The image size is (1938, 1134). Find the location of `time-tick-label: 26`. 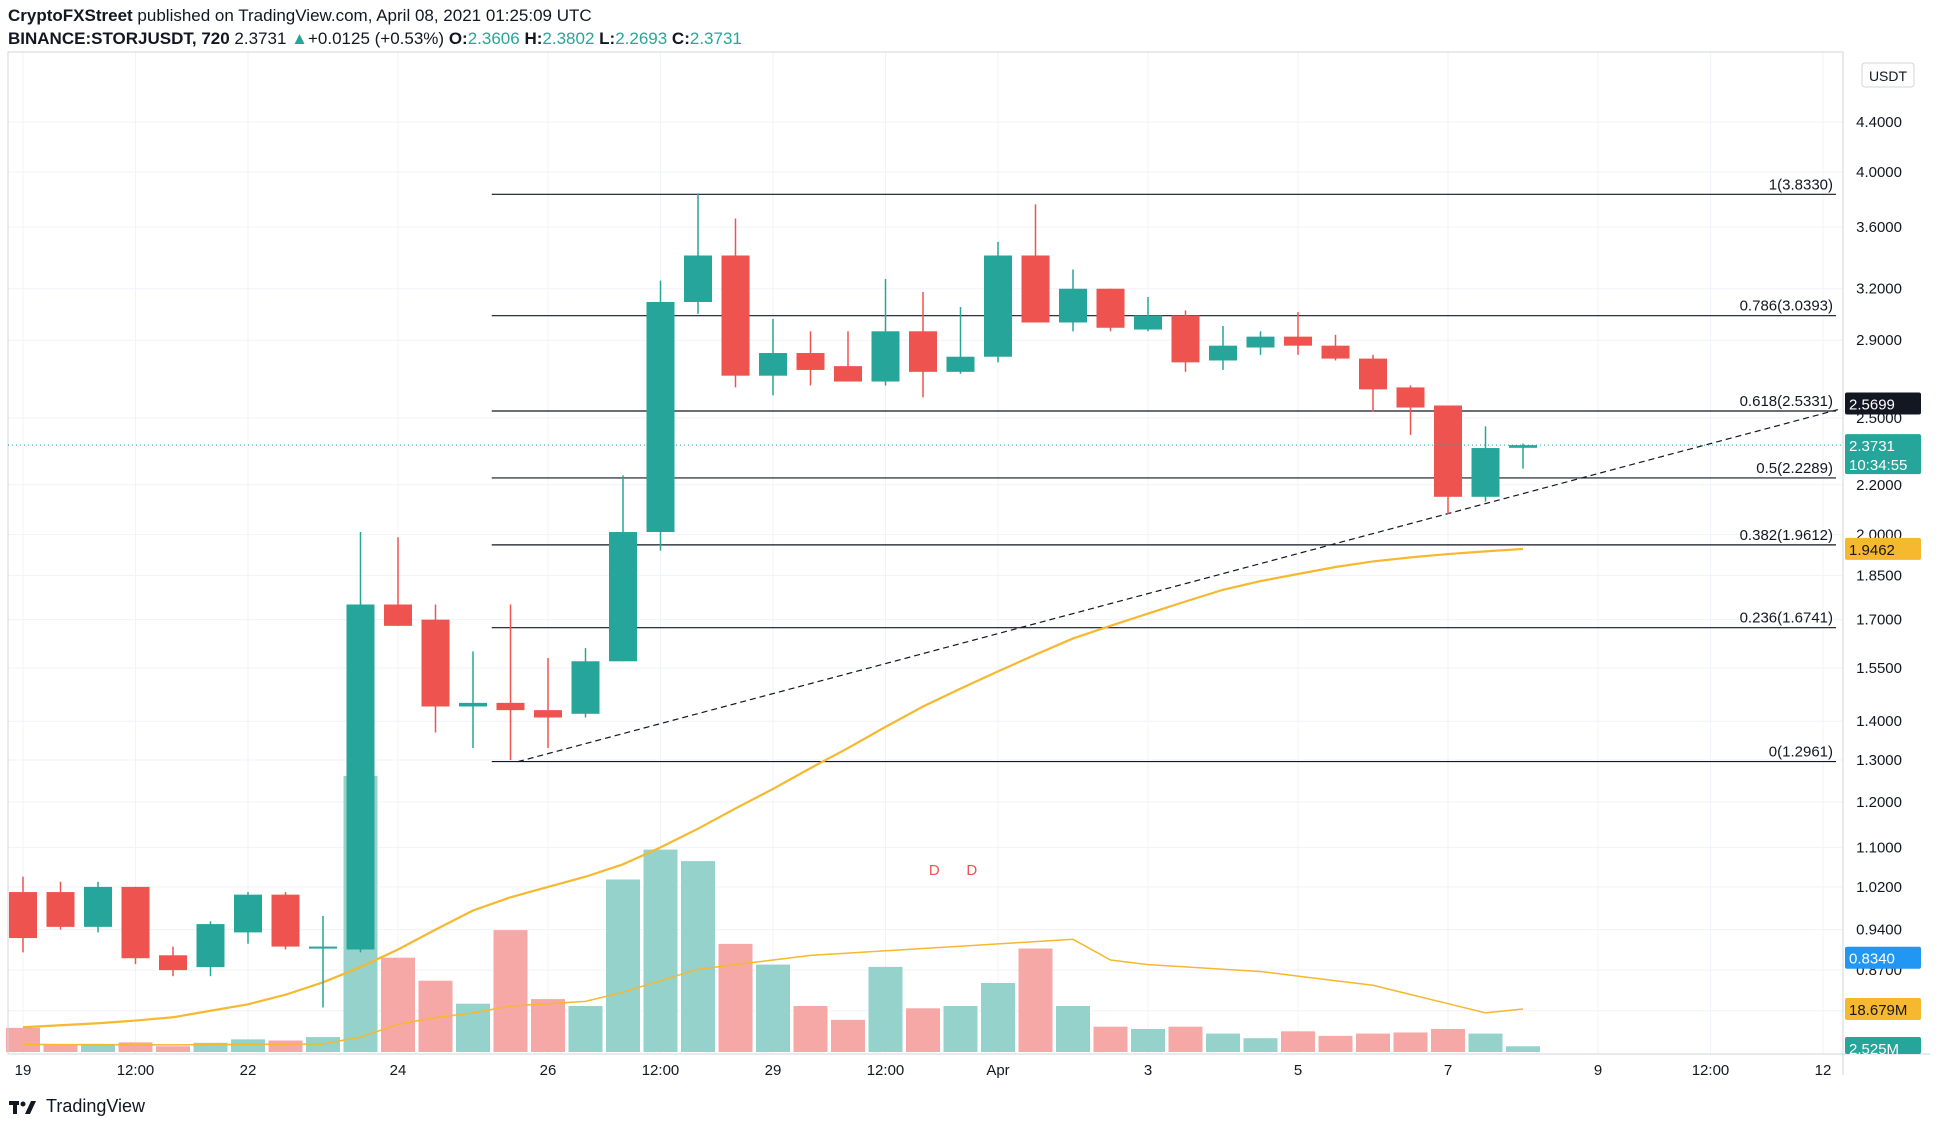

time-tick-label: 26 is located at coordinates (548, 1070).